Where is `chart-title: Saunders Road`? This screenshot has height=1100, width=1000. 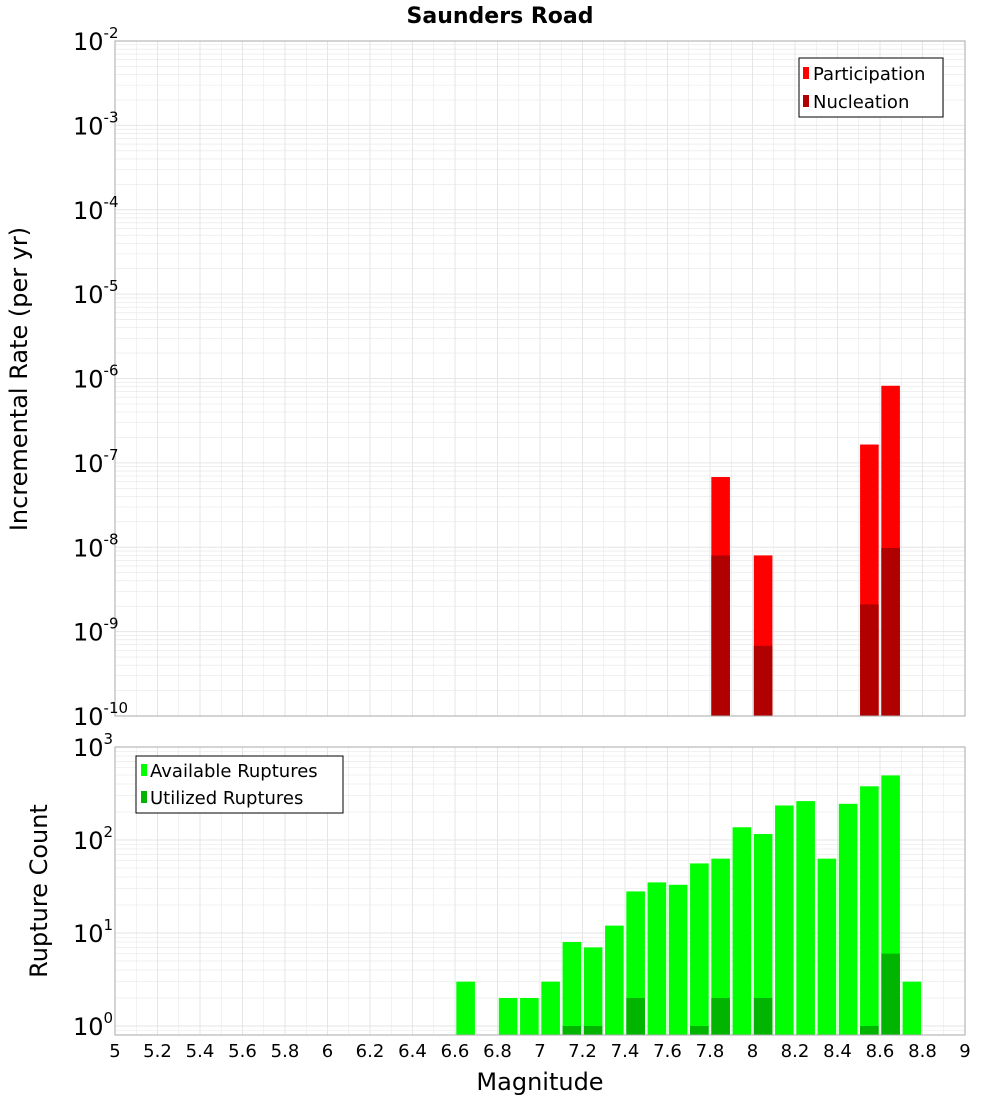
chart-title: Saunders Road is located at coordinates (500, 16).